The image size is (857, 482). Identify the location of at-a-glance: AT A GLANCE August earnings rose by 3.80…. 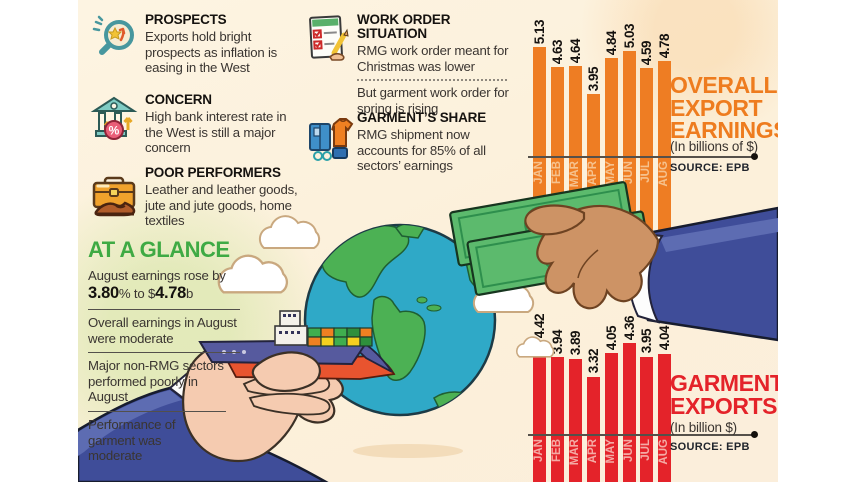
(164, 353).